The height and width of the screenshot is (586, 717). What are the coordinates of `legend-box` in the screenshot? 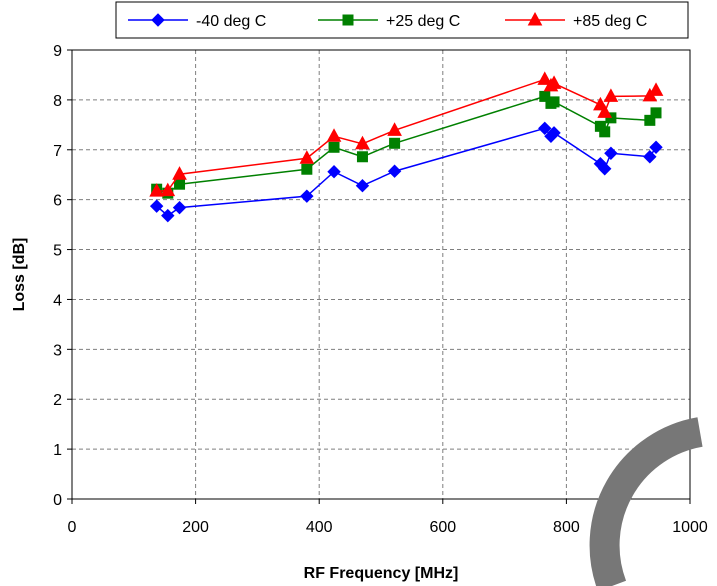 It's located at (402, 20).